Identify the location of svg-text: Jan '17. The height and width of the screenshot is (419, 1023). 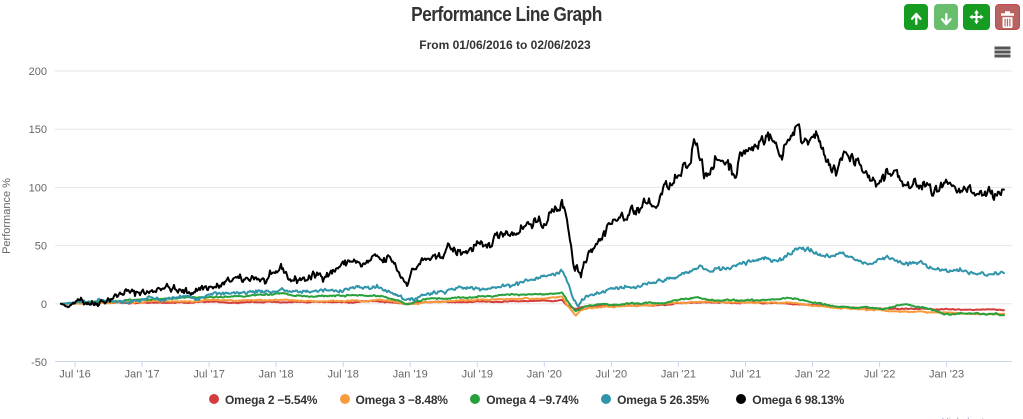
(142, 375).